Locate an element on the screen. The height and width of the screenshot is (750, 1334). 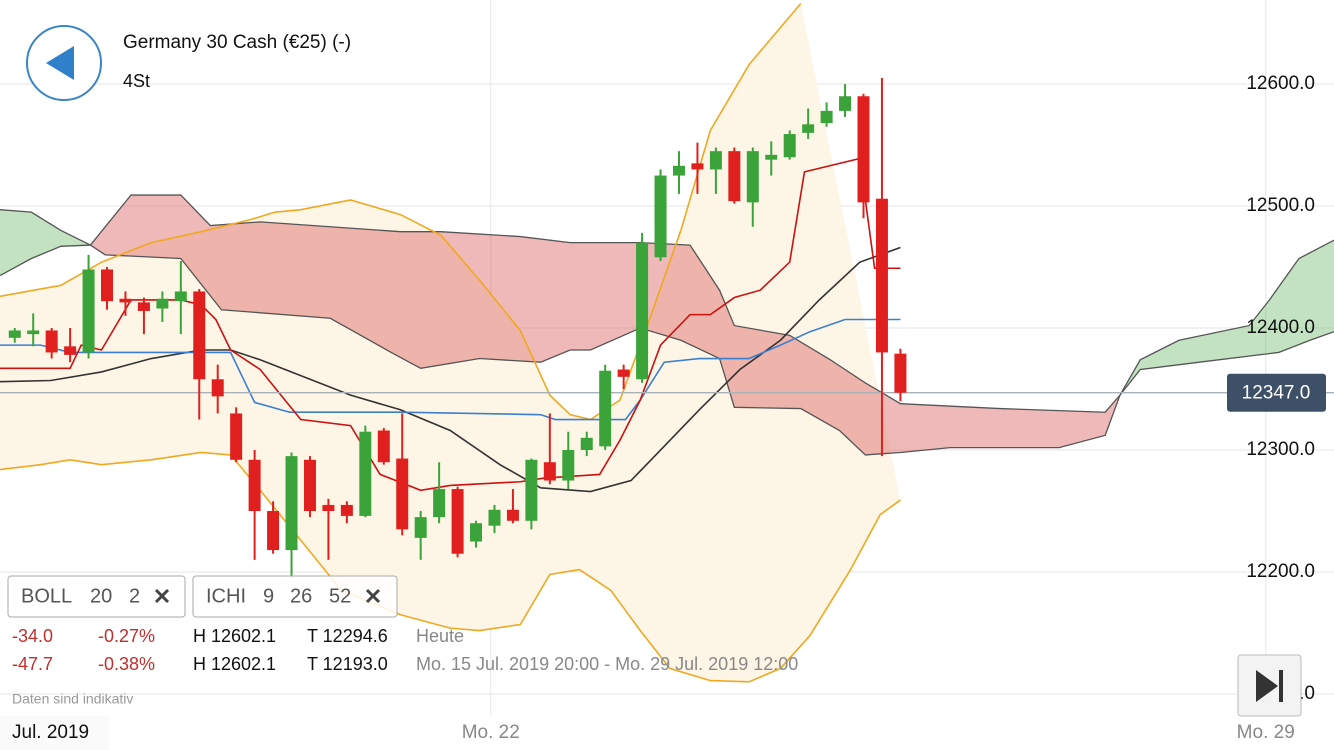
y-tick-label: 12200.0 is located at coordinates (1280, 571).